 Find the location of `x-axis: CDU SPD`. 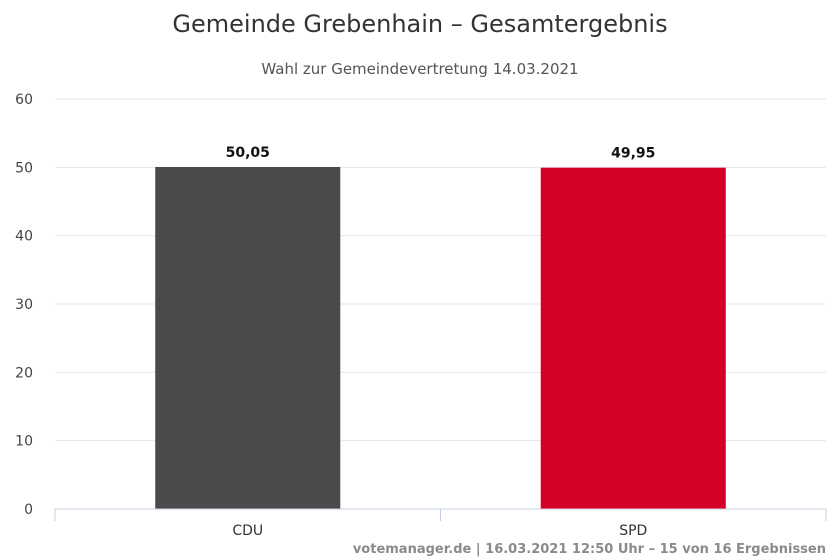

x-axis: CDU SPD is located at coordinates (440, 523).